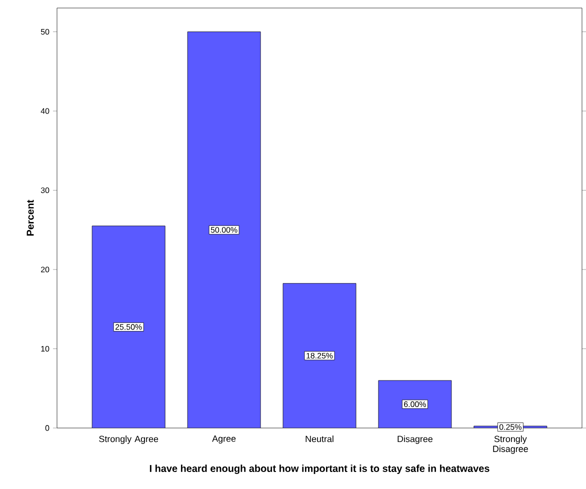 The height and width of the screenshot is (489, 586). What do you see at coordinates (128, 440) in the screenshot?
I see `x-tick-label: Strongly Agree` at bounding box center [128, 440].